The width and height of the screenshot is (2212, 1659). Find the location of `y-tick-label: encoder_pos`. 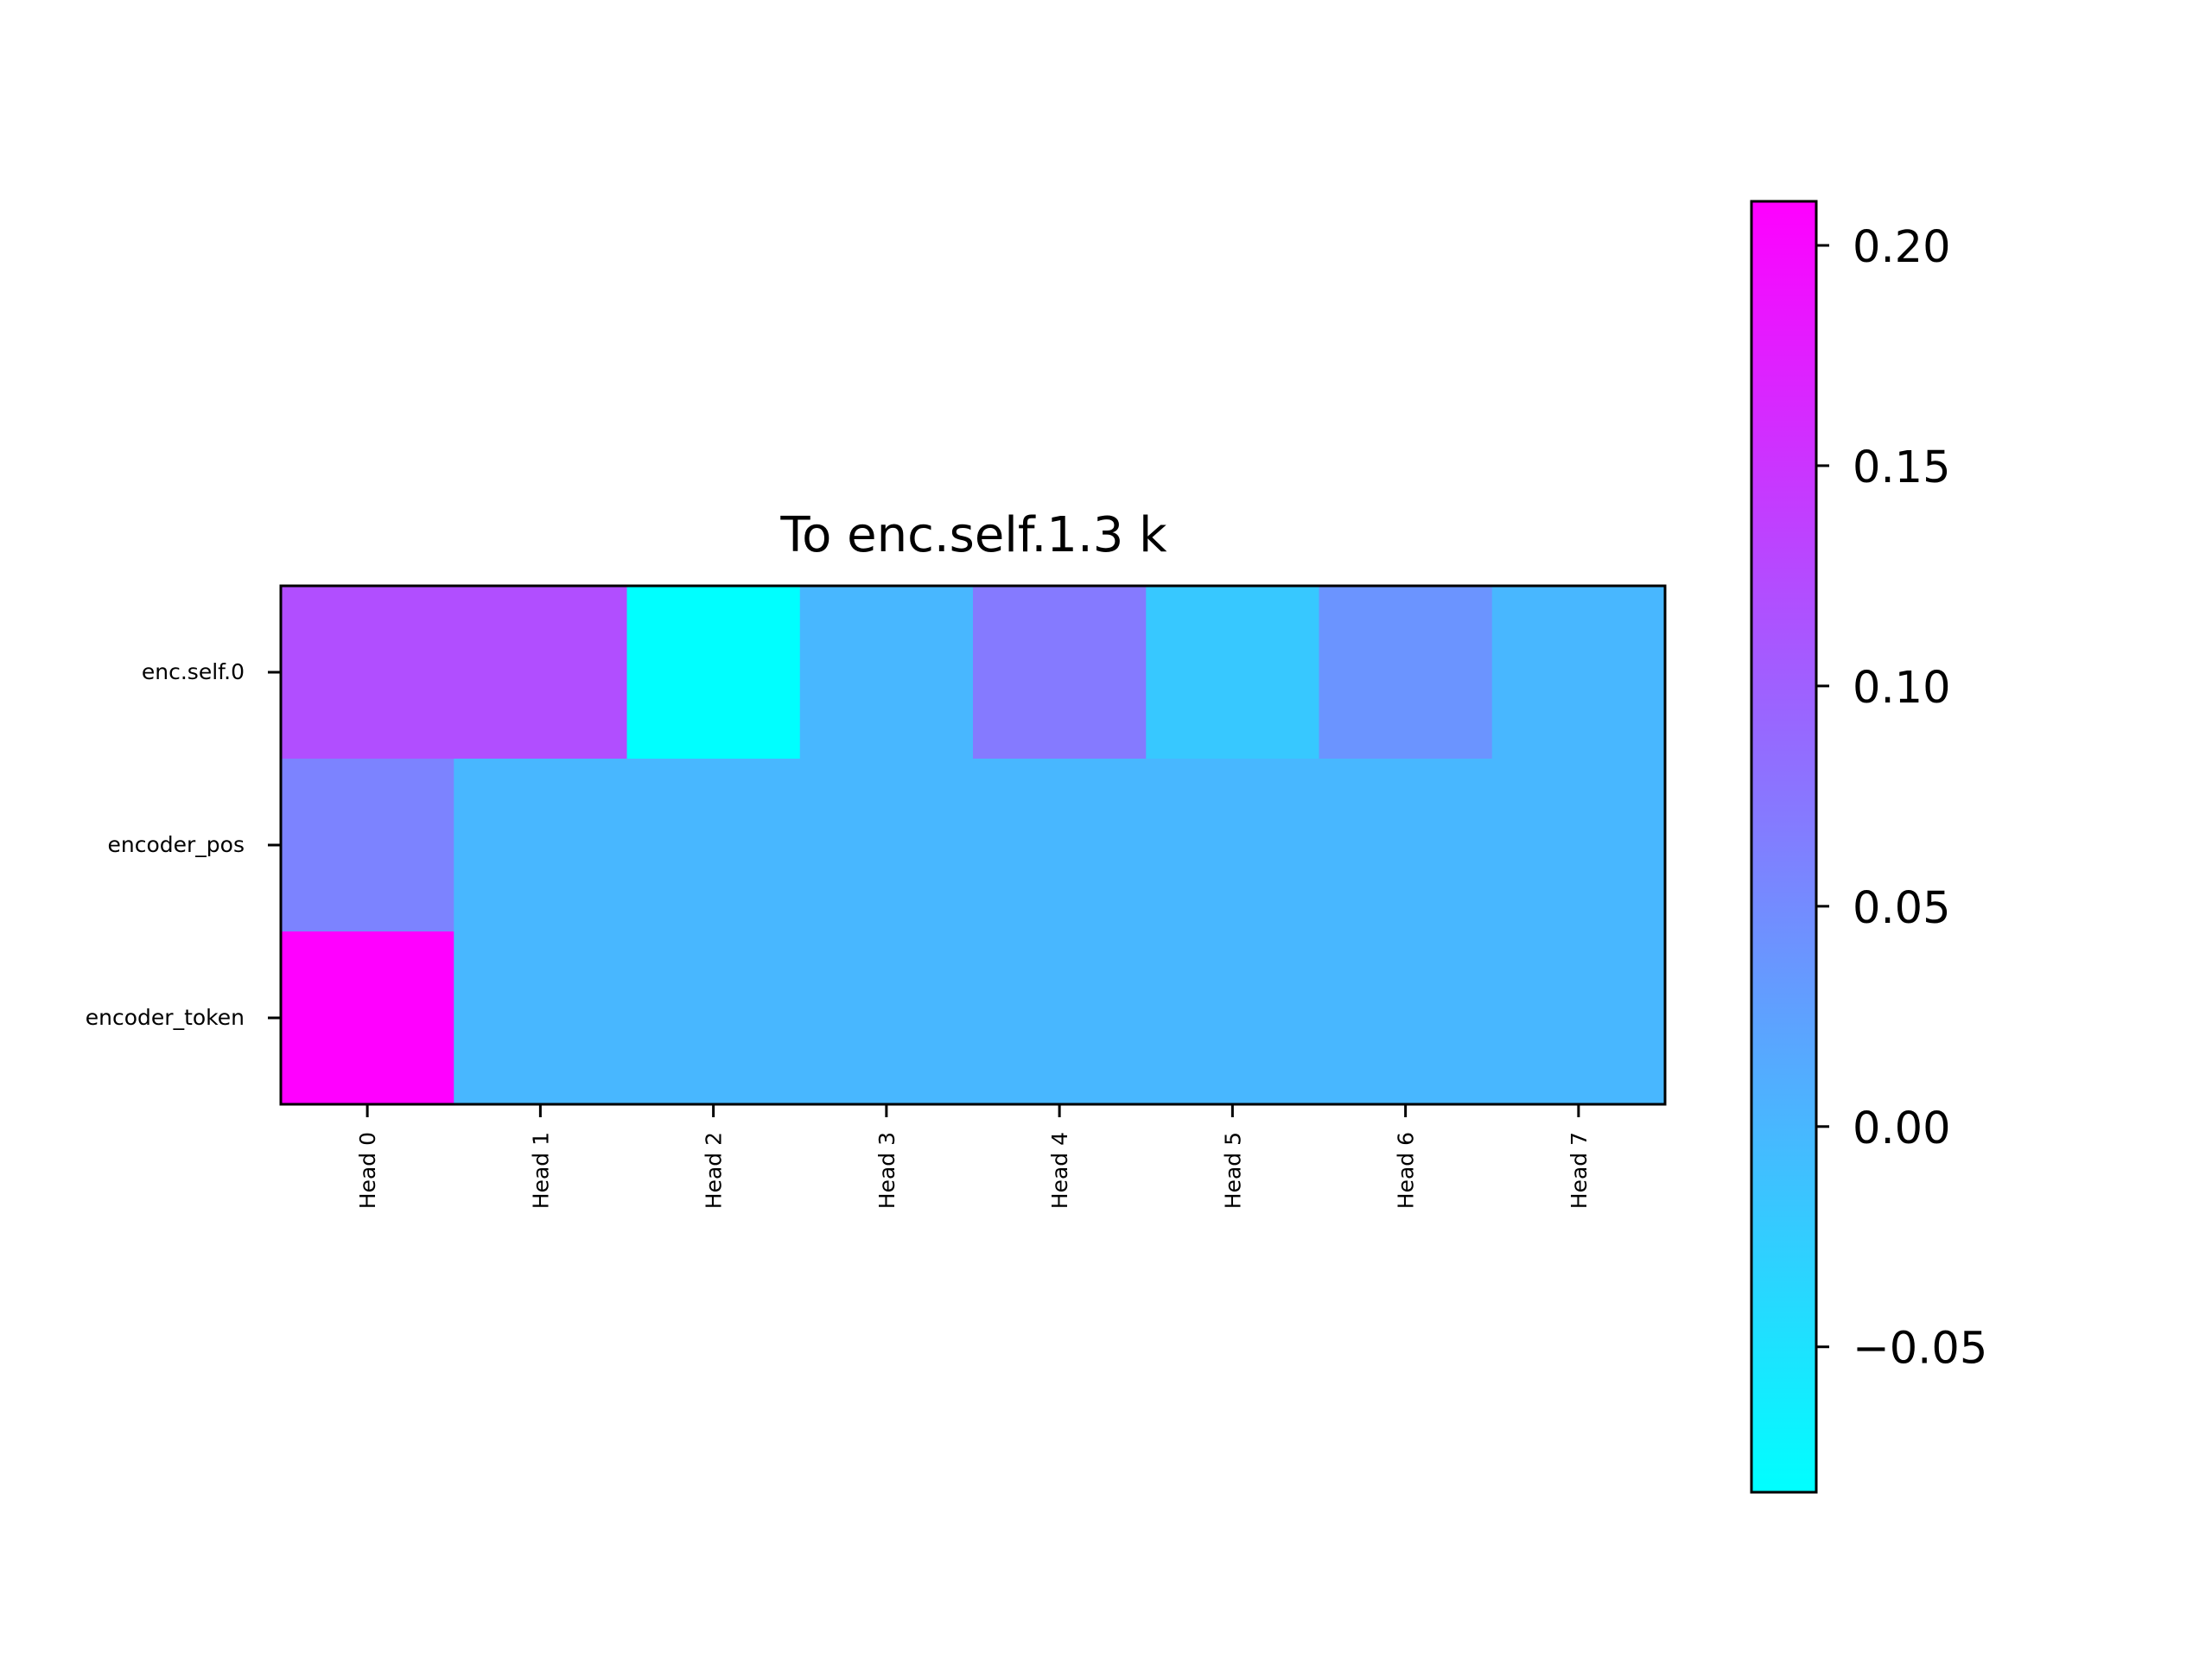

y-tick-label: encoder_pos is located at coordinates (176, 844).